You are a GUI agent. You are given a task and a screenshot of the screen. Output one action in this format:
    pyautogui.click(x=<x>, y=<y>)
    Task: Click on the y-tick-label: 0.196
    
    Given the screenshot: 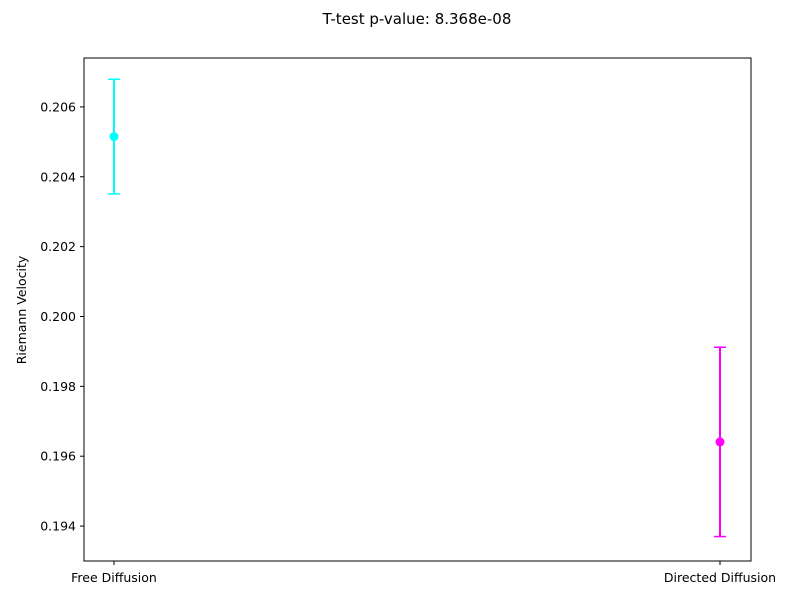 What is the action you would take?
    pyautogui.click(x=58, y=456)
    